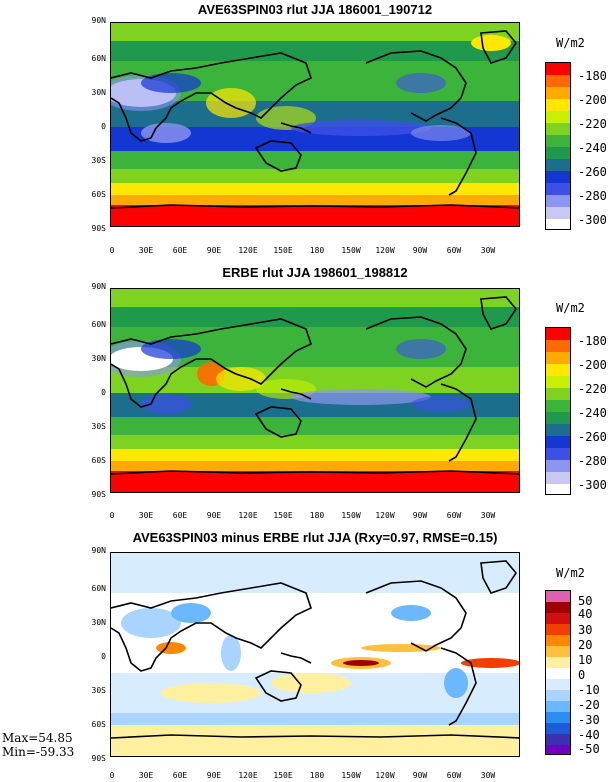 This screenshot has height=782, width=614. Describe the element at coordinates (582, 675) in the screenshot. I see `colorbar-label: 0` at that location.